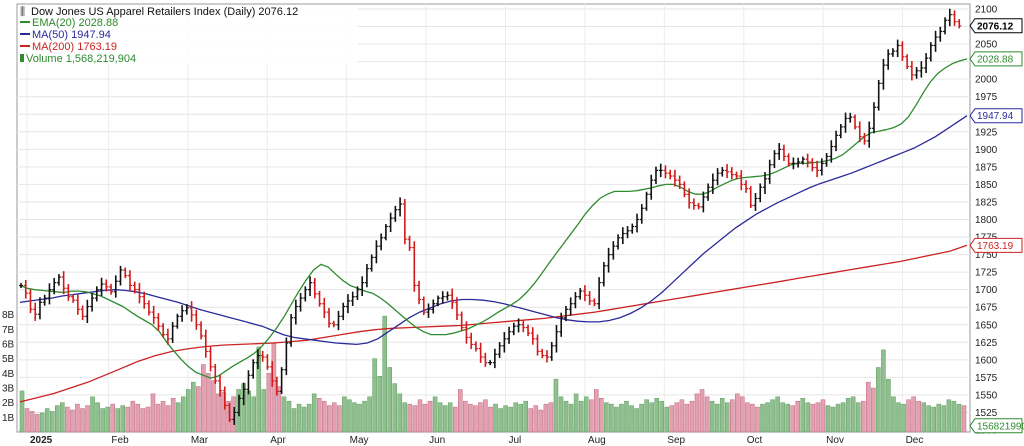 This screenshot has height=446, width=1024. Describe the element at coordinates (986, 220) in the screenshot. I see `y-tick-label: 1800` at that location.